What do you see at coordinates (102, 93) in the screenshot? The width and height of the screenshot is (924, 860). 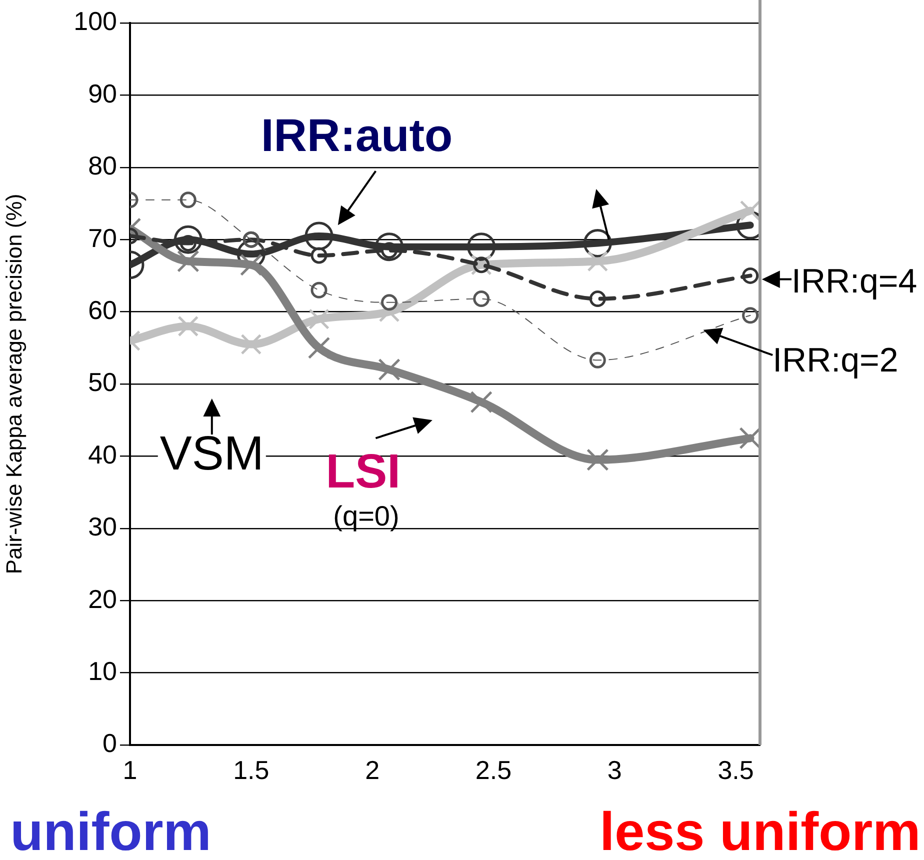 I see `y-tick-label: 90` at bounding box center [102, 93].